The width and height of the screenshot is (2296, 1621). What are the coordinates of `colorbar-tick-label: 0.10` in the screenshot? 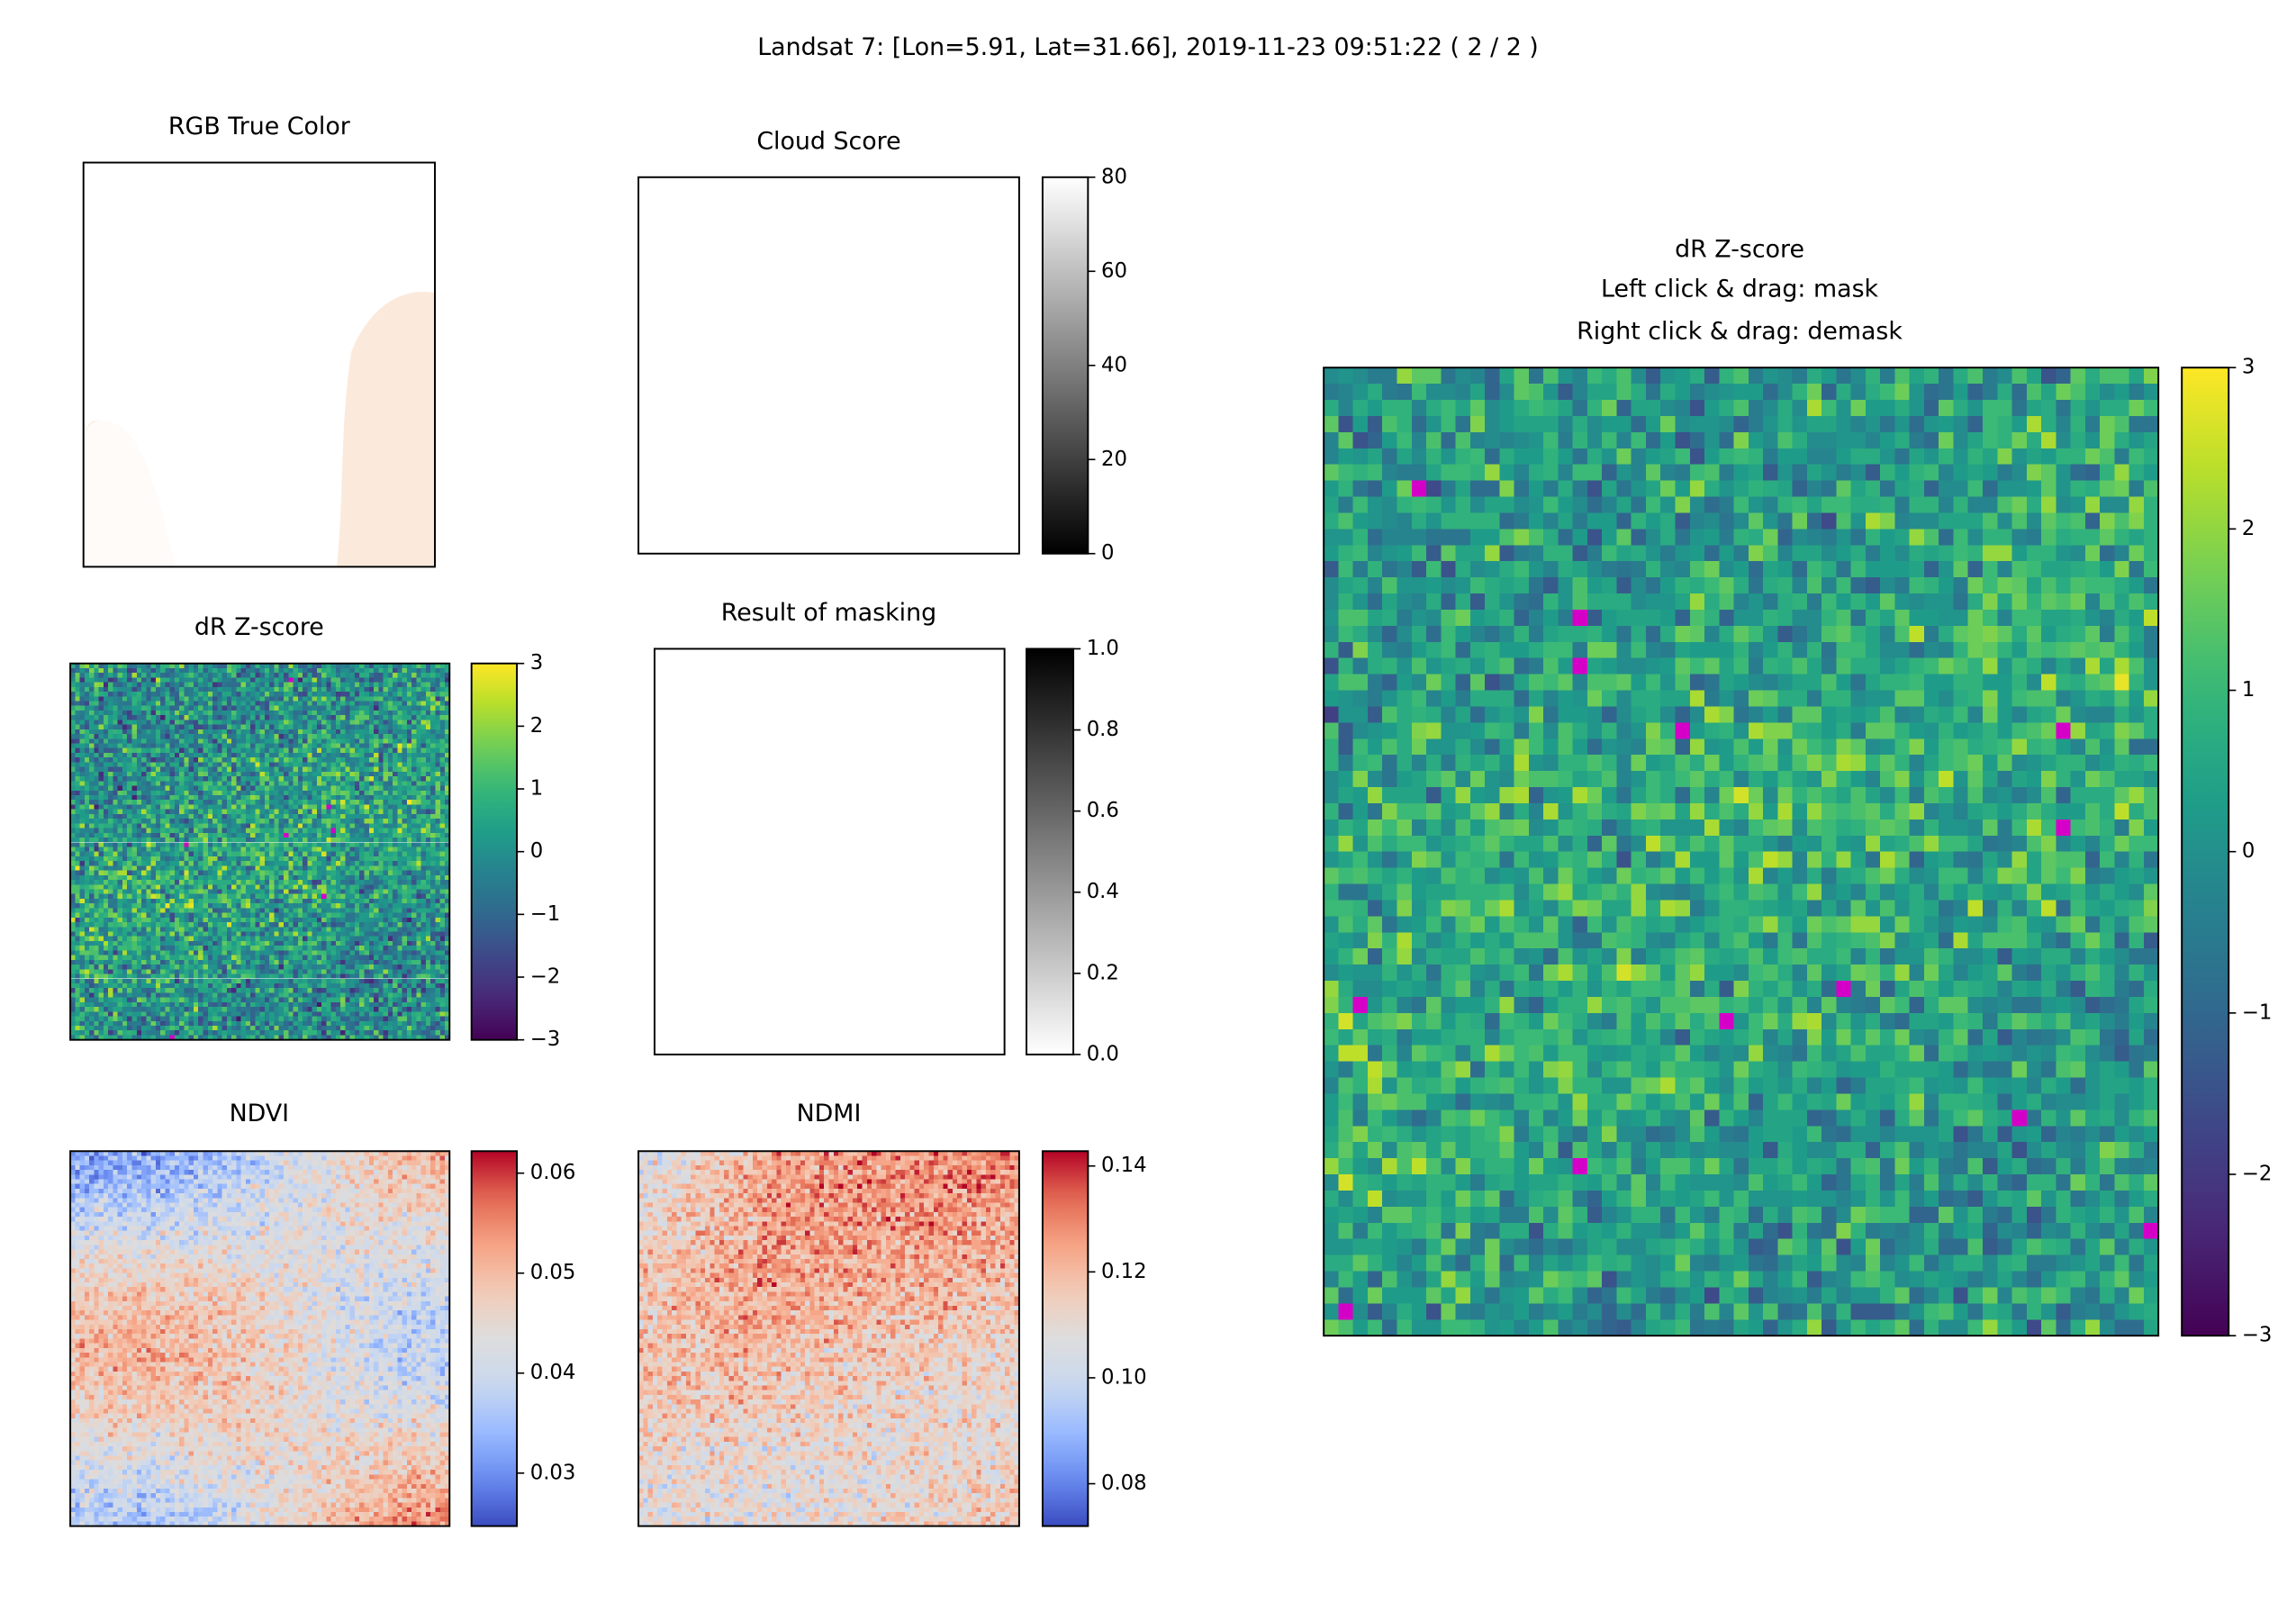 It's located at (1124, 1377).